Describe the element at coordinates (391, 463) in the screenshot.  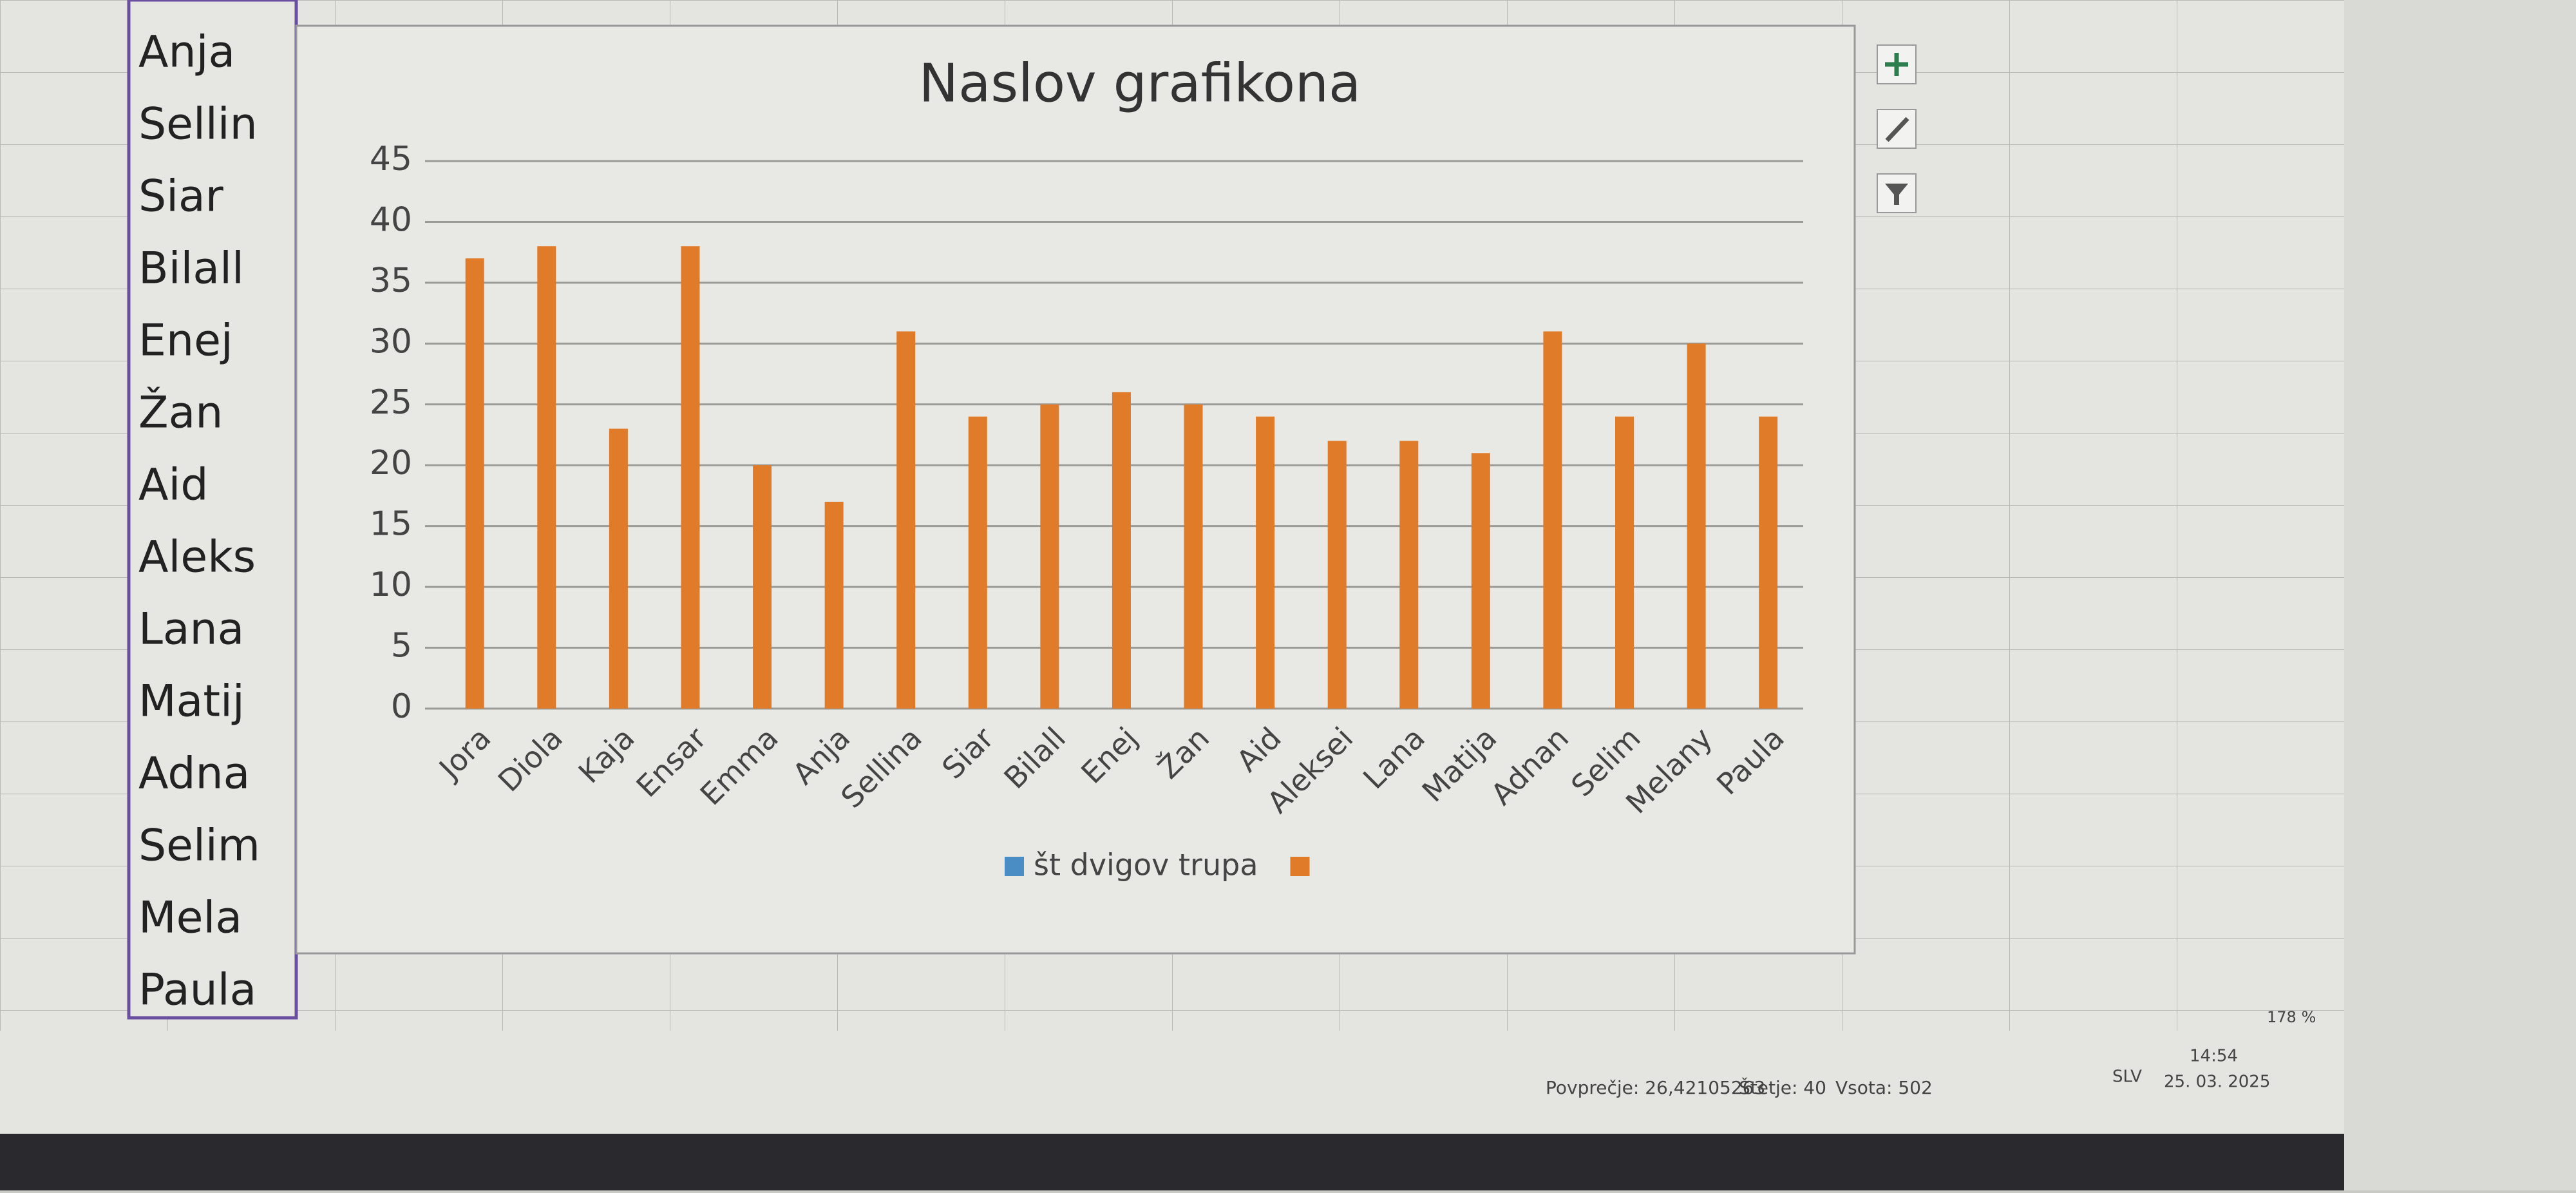
I see `y-tick-label: 20` at that location.